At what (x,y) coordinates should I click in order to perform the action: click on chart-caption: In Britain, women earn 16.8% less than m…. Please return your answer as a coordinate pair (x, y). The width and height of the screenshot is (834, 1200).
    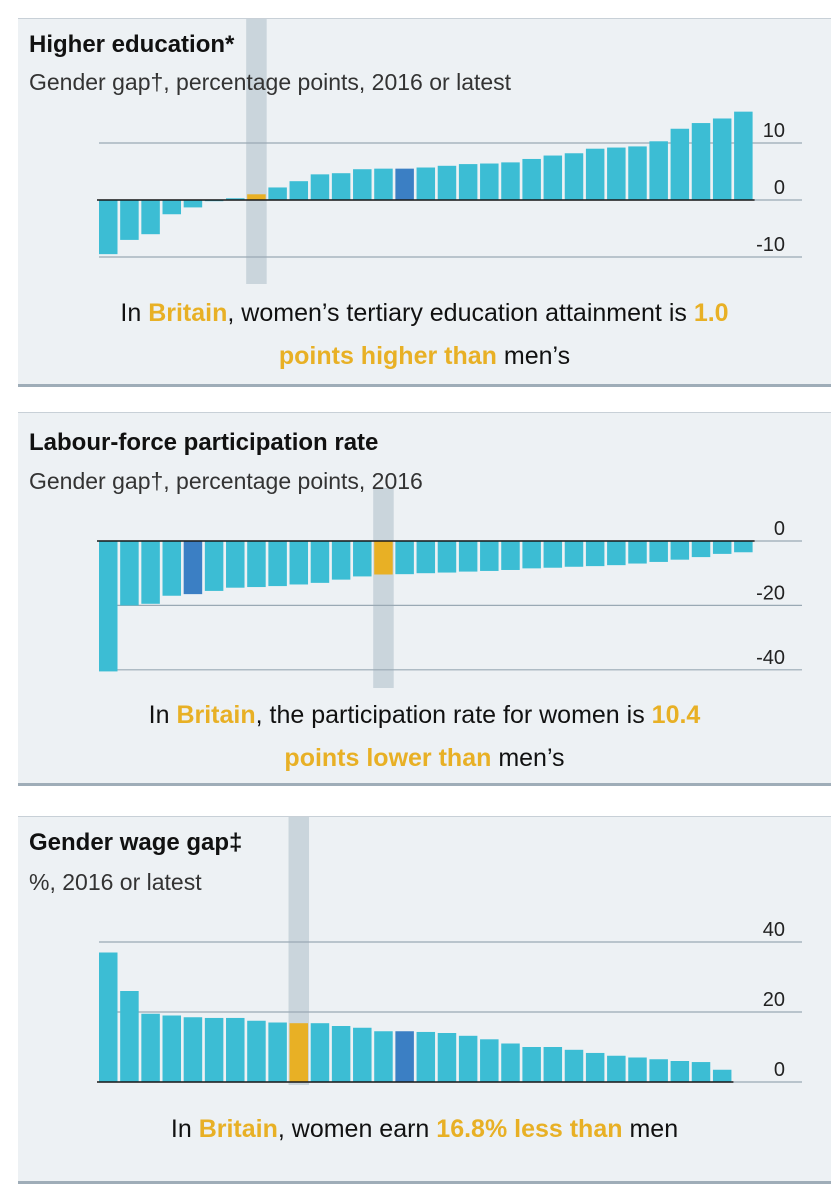
    Looking at the image, I should click on (424, 1129).